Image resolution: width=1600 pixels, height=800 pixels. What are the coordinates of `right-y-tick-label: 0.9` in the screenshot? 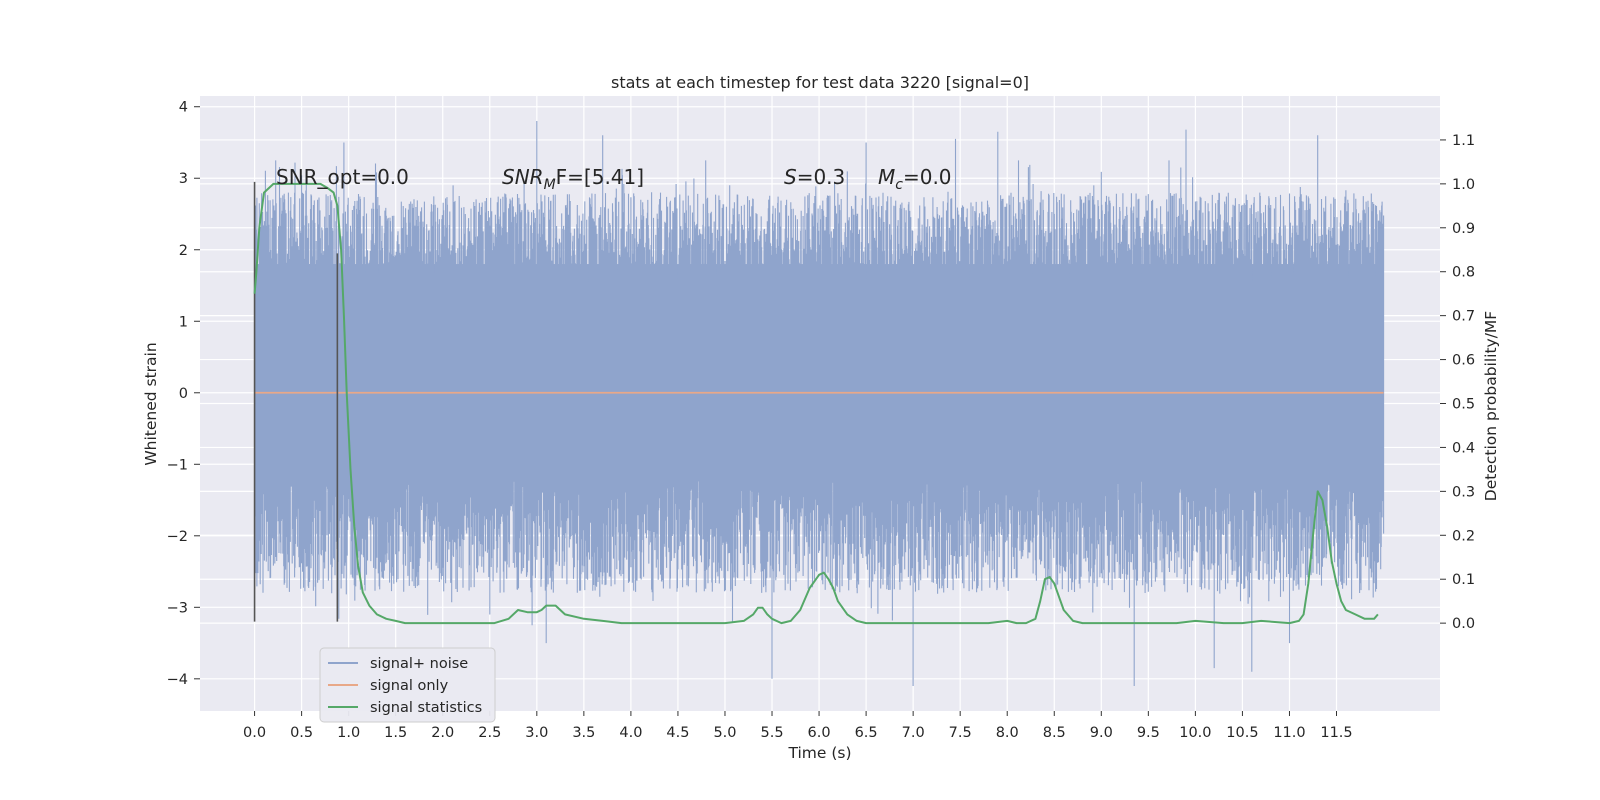 It's located at (1463, 229).